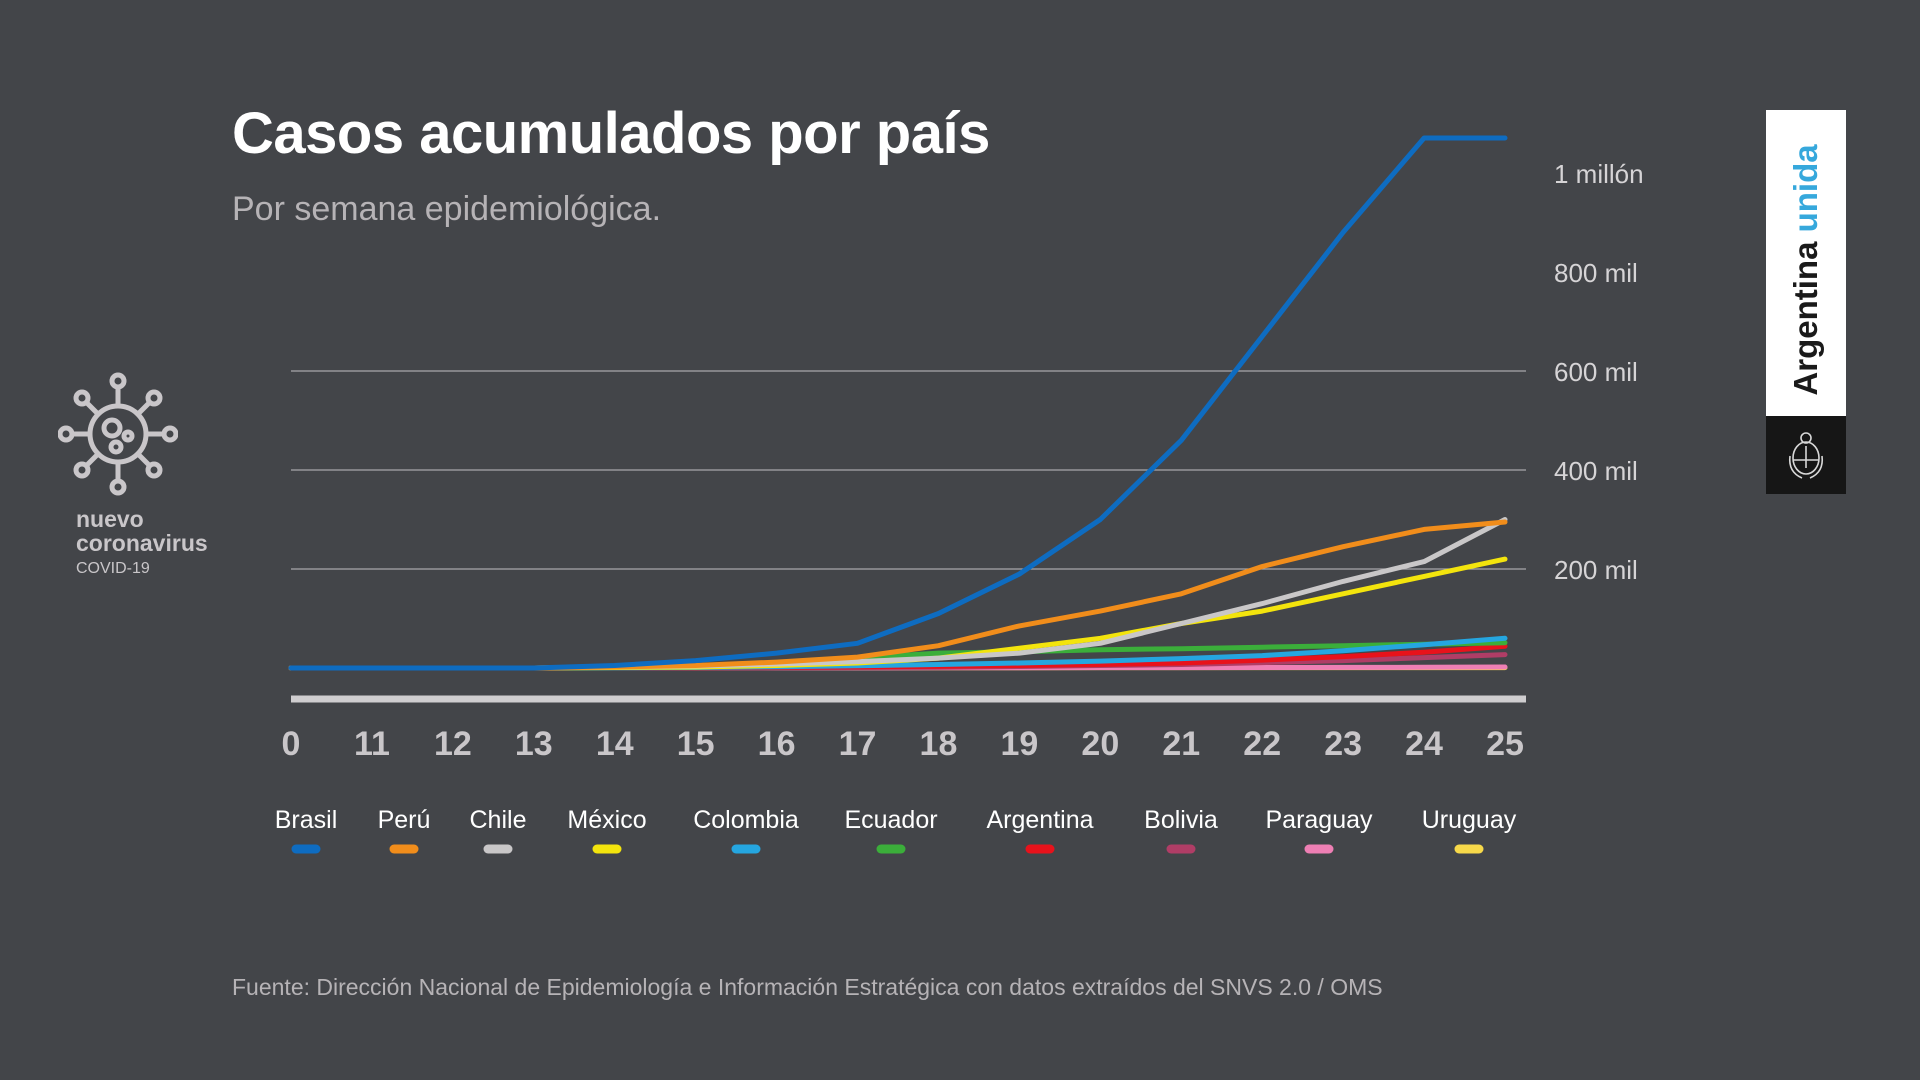  I want to click on legend-item-perú: Perú, so click(404, 830).